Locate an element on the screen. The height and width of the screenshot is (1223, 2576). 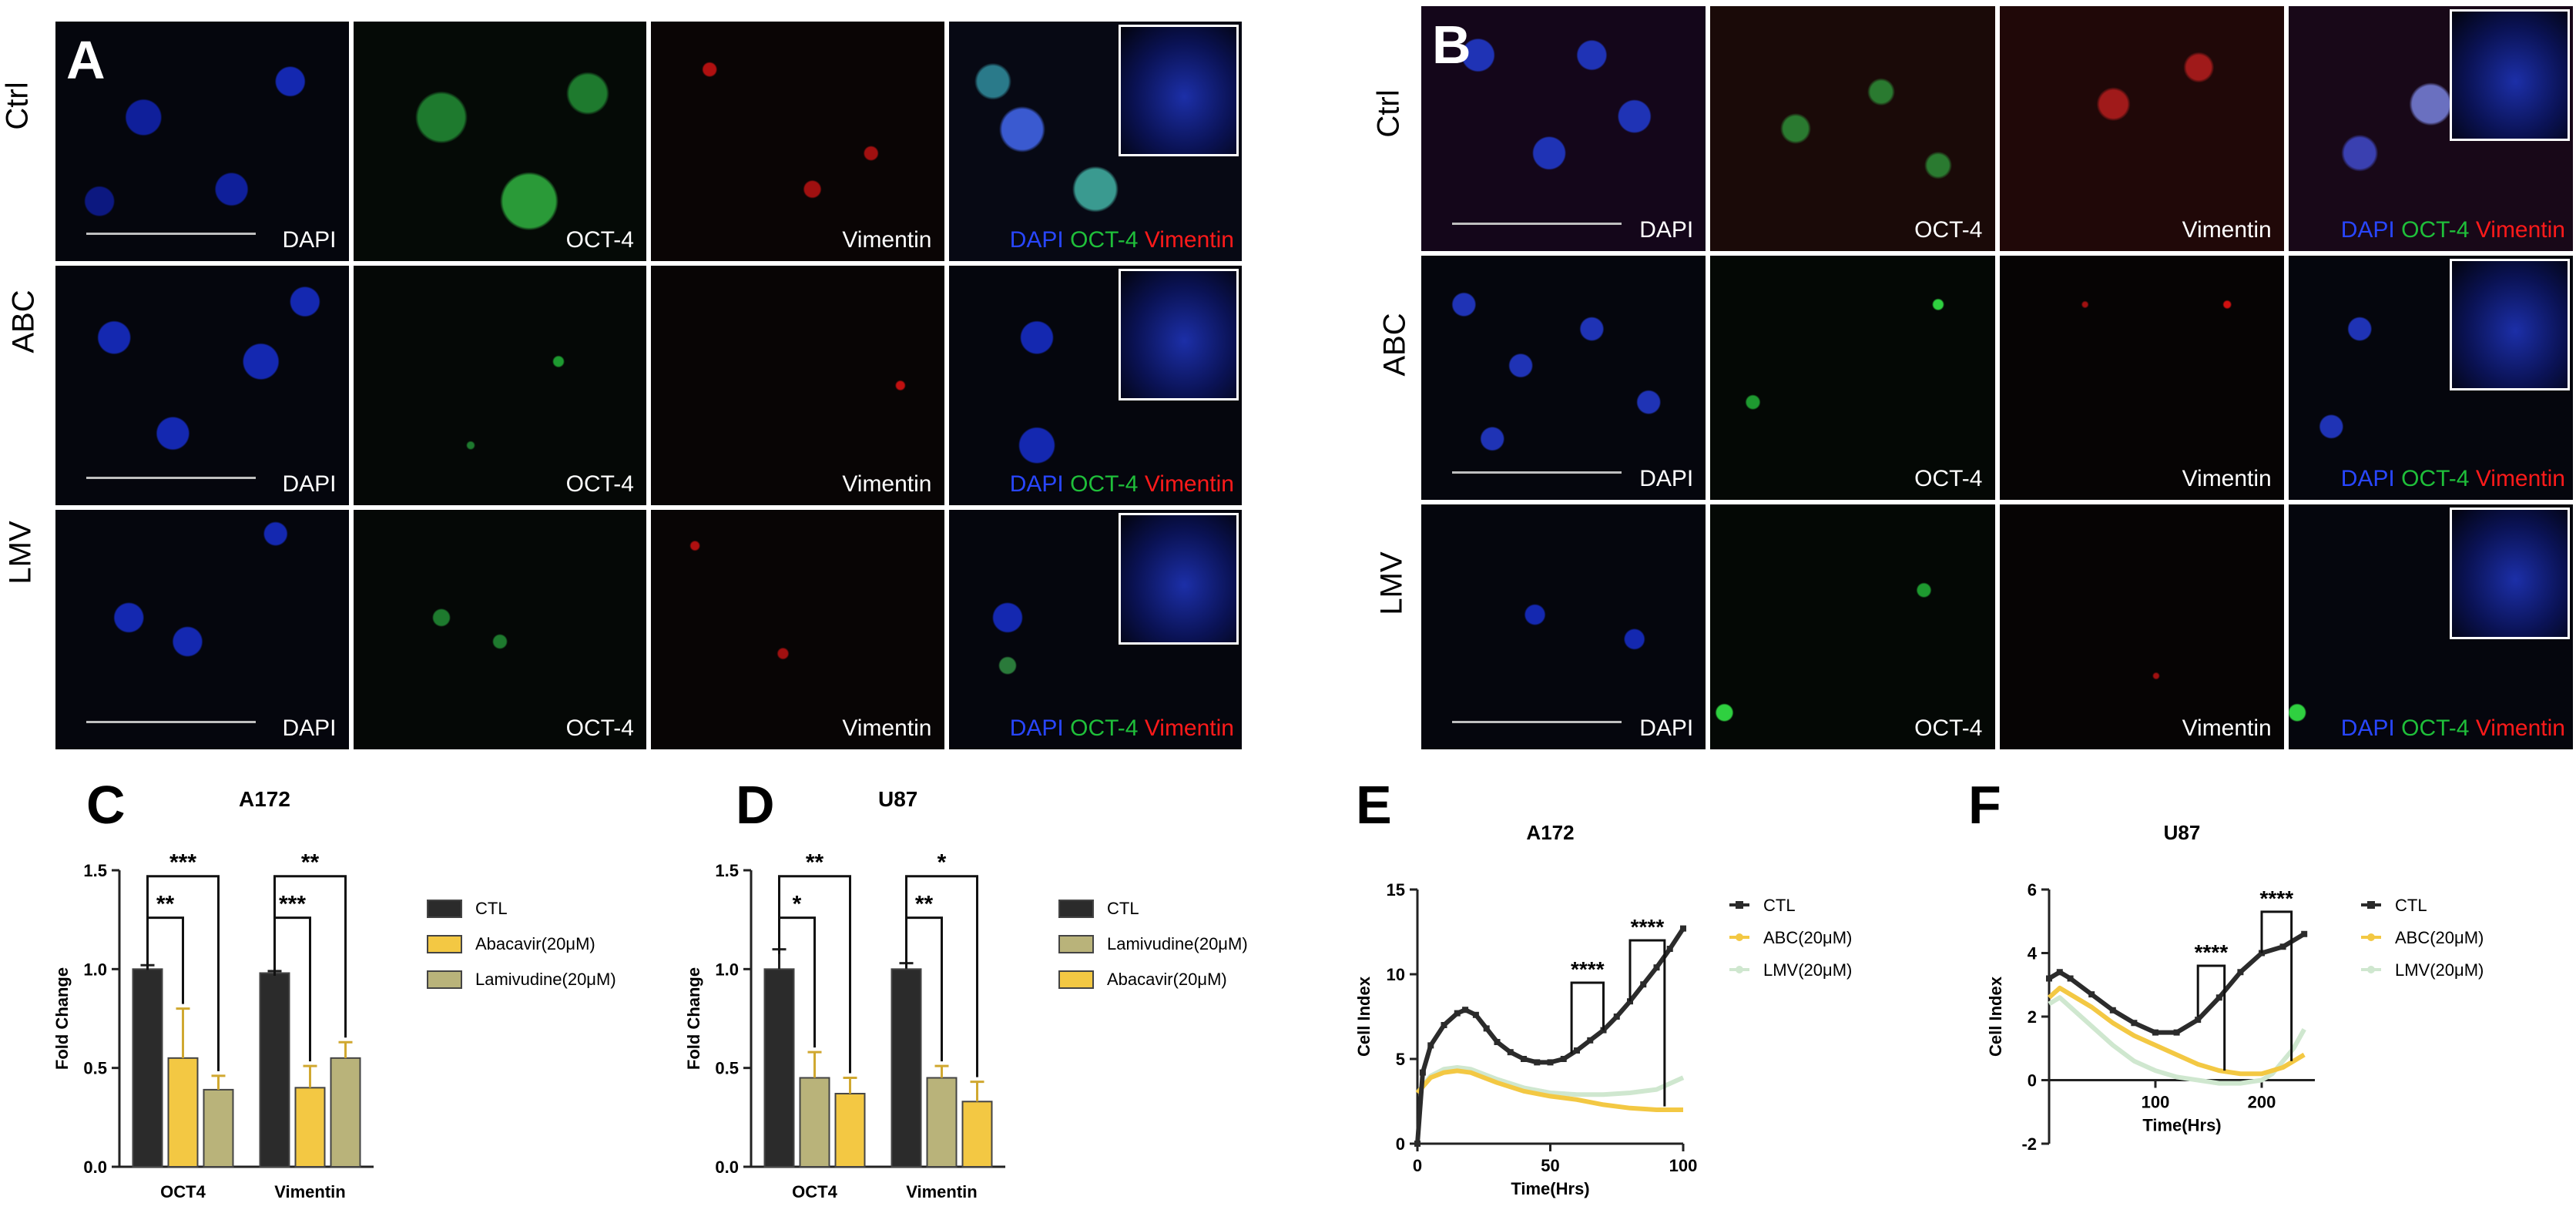
panel-f-letter: F is located at coordinates (1984, 805).